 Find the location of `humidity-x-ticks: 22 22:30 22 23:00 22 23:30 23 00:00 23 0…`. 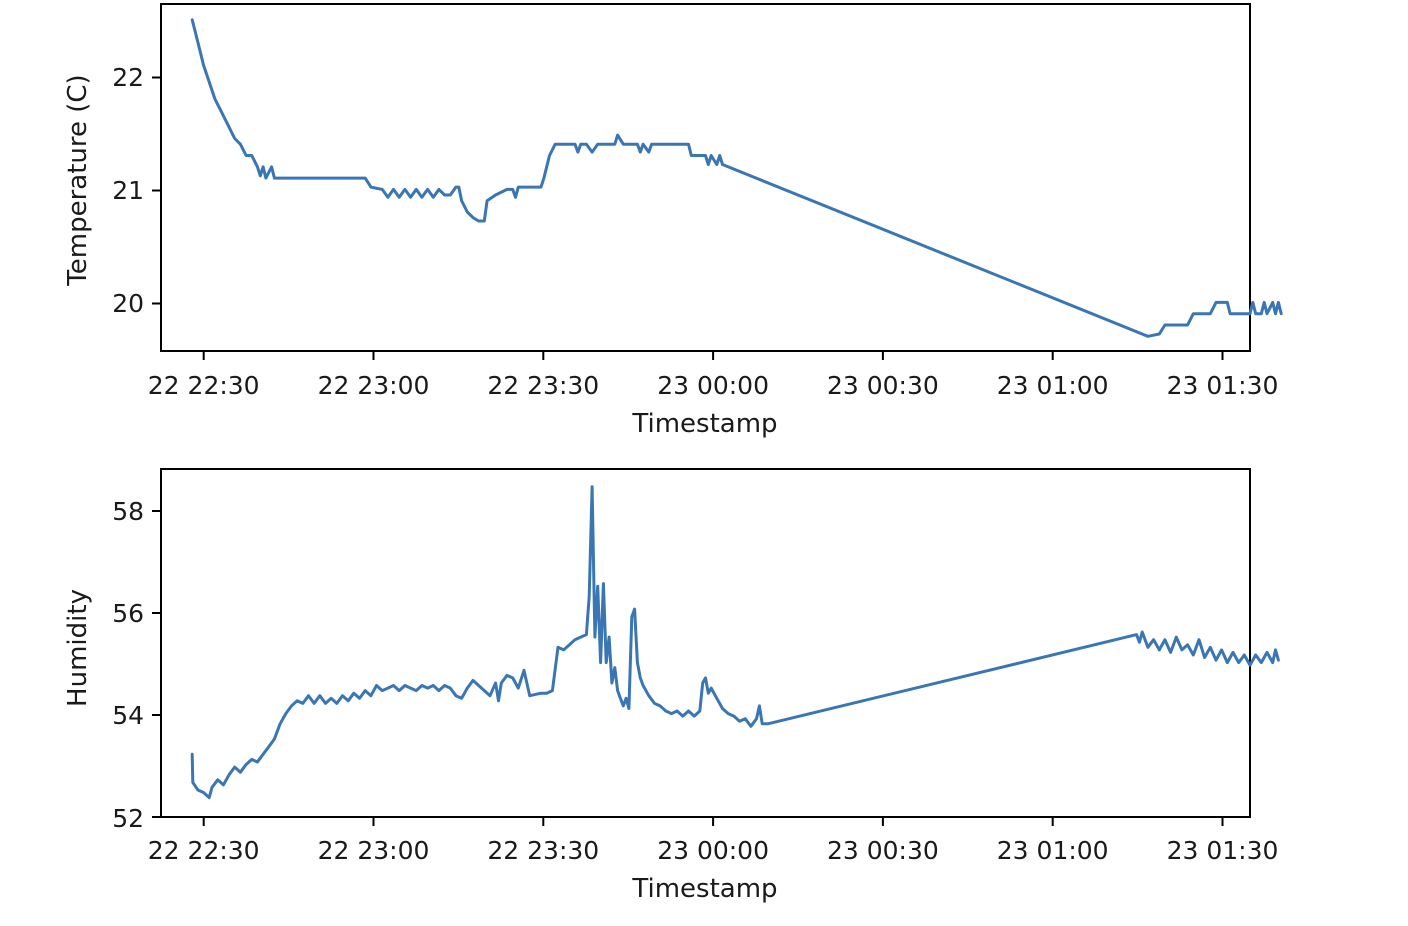

humidity-x-ticks: 22 22:30 22 23:00 22 23:30 23 00:00 23 0… is located at coordinates (713, 841).